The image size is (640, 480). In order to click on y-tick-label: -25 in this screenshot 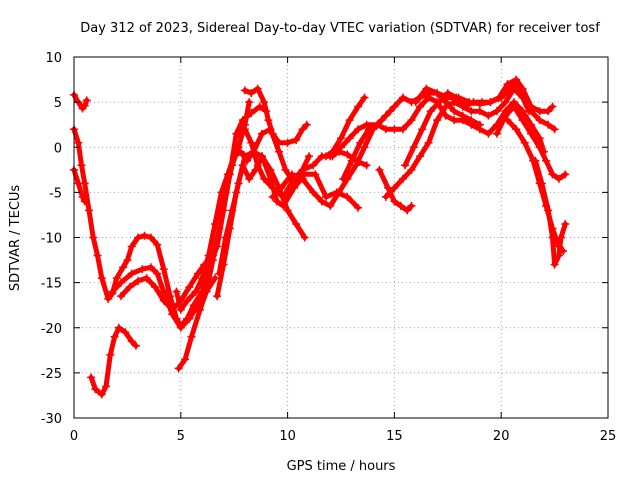, I will do `click(51, 374)`.